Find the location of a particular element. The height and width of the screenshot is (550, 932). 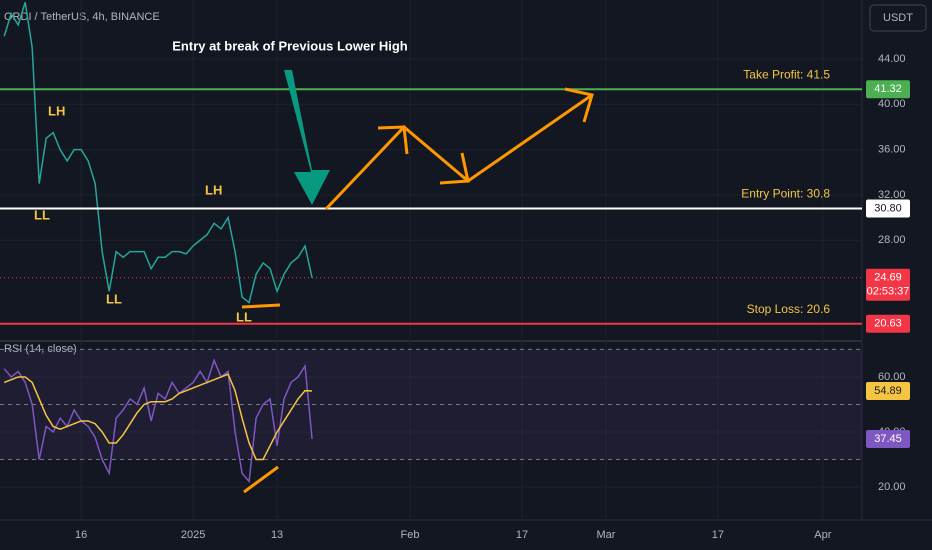

axis-label: 30.80 is located at coordinates (888, 208).